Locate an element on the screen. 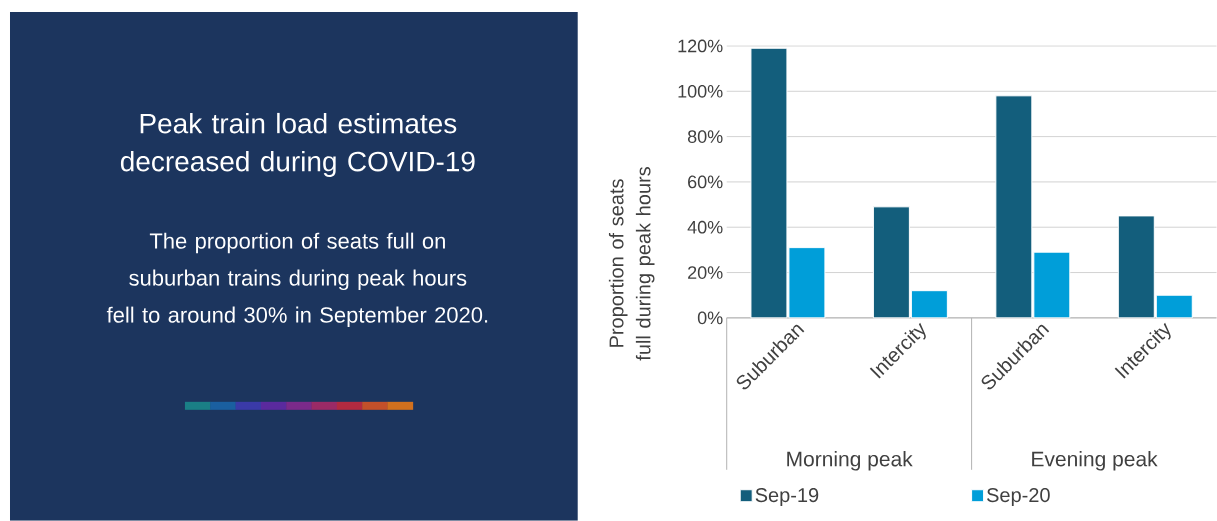  text: Evening peak is located at coordinates (1095, 461).